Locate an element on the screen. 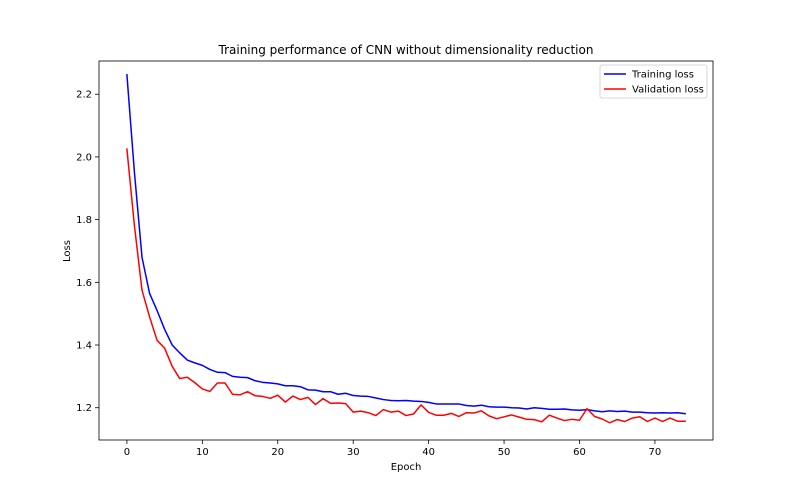 The image size is (792, 504). x-axis-ticks: 0 10 20 30 40 50 60 70 is located at coordinates (393, 449).